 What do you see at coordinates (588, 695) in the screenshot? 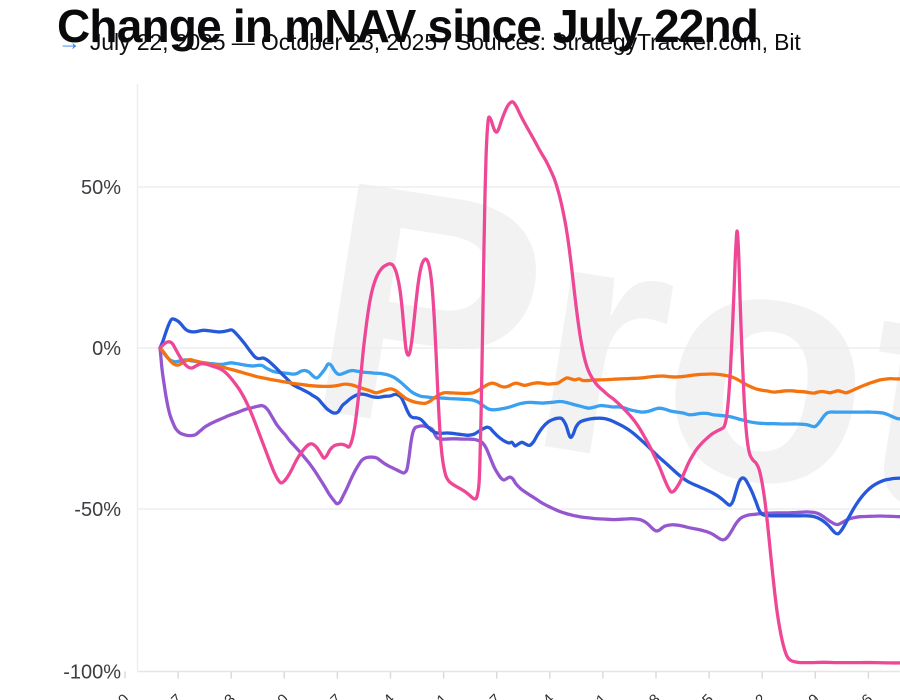
I see `x-tick-label: Sep 21` at bounding box center [588, 695].